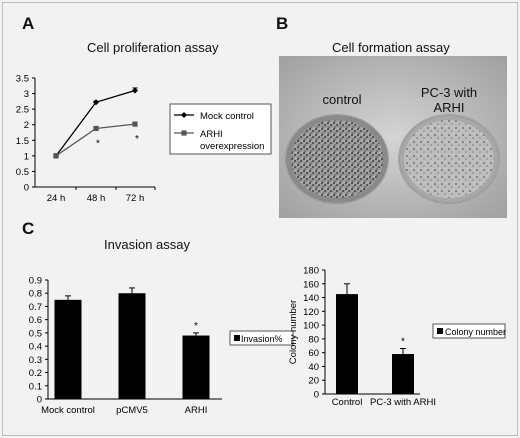  I want to click on a-legend-label: overexpression, so click(232, 146).